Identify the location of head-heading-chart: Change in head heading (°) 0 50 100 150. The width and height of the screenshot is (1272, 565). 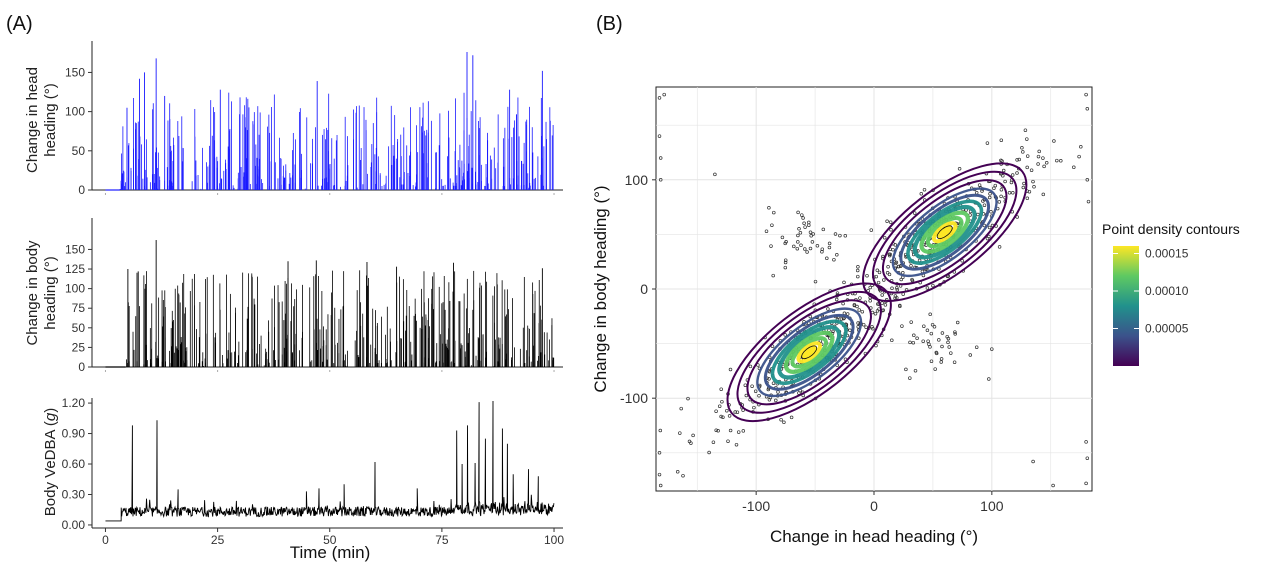
(293, 119).